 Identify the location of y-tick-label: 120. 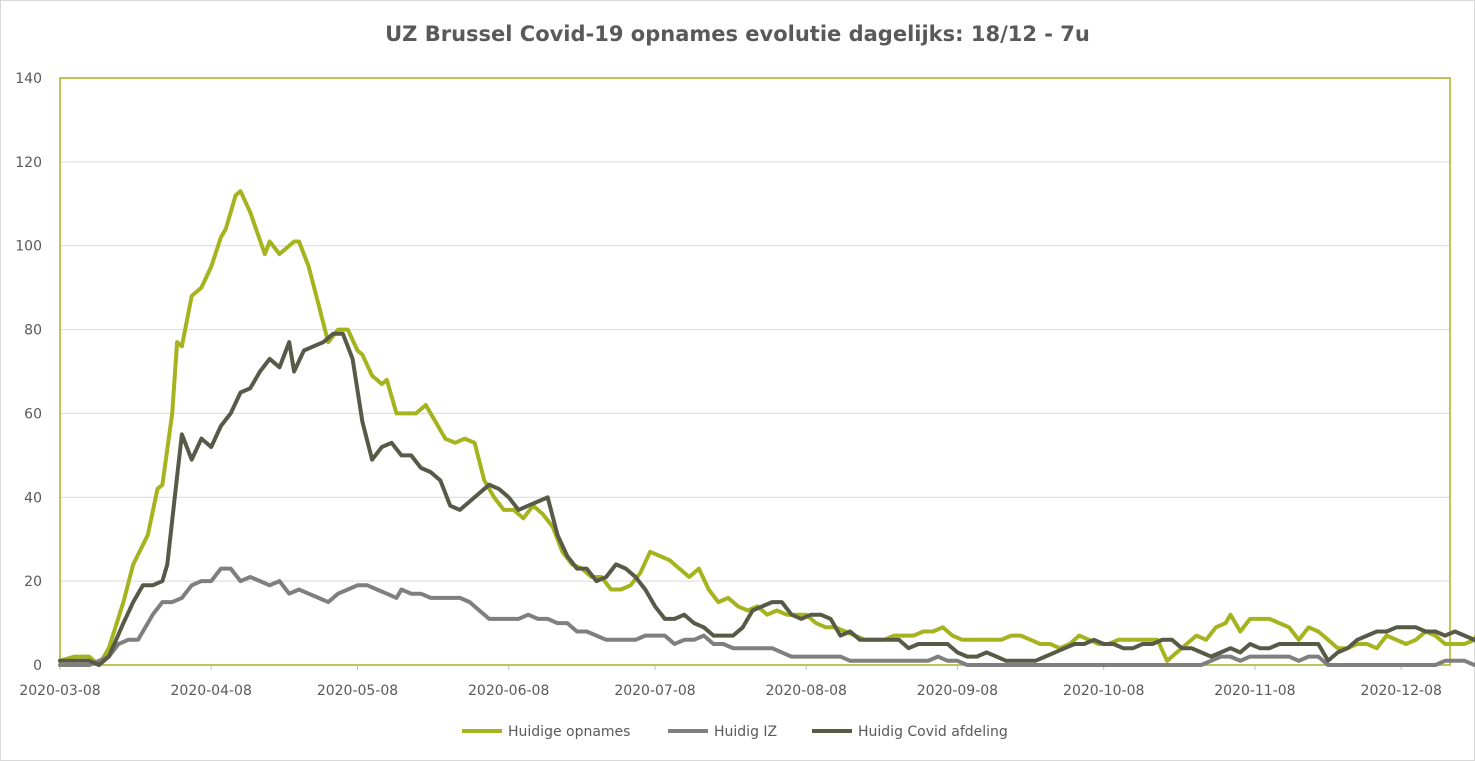
(28, 163).